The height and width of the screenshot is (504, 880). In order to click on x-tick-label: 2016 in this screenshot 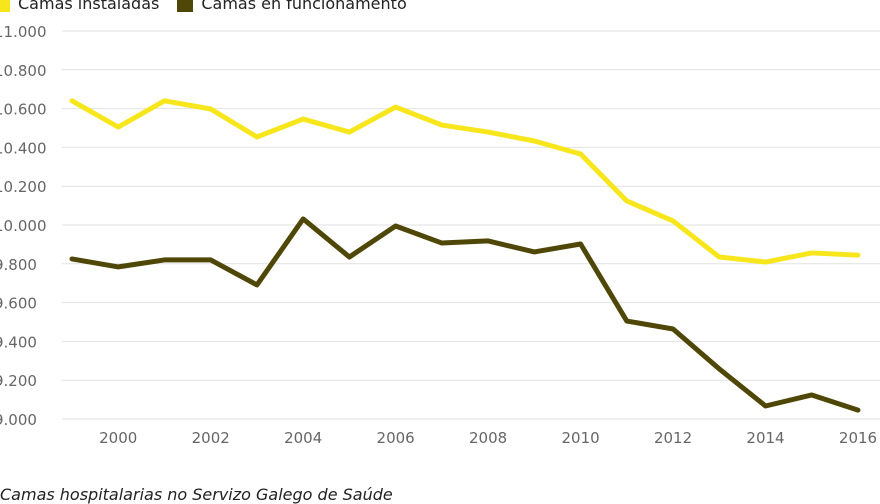, I will do `click(858, 438)`.